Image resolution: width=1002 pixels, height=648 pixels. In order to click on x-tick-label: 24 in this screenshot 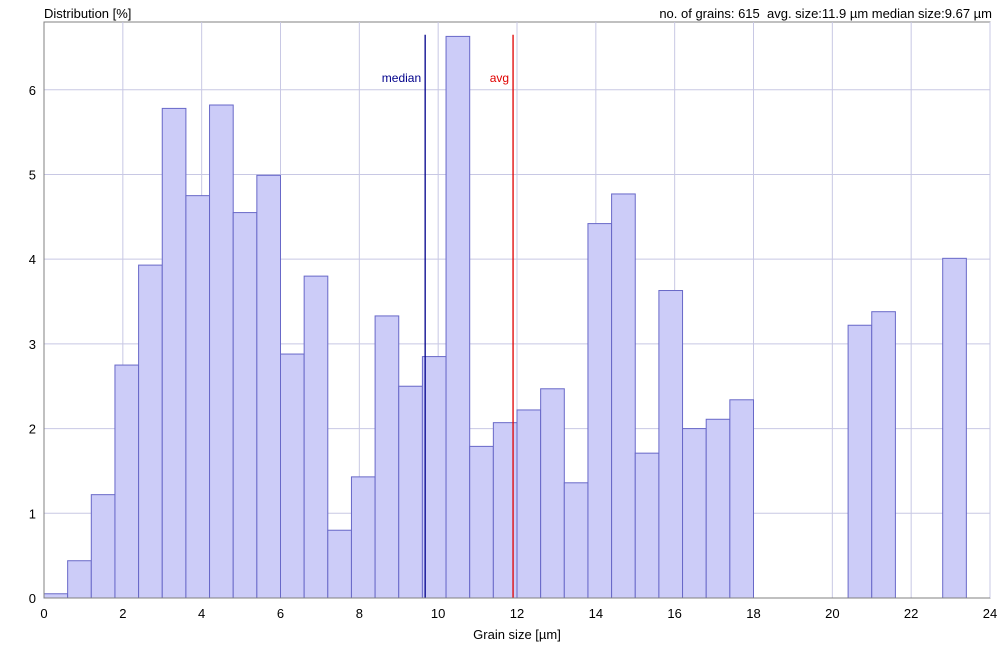, I will do `click(990, 613)`.